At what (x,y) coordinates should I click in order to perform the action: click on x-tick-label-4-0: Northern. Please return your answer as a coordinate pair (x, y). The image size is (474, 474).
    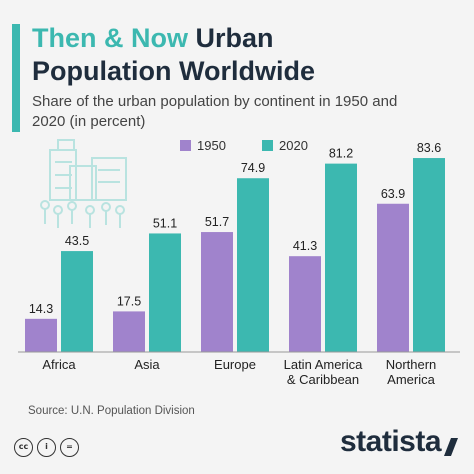
    Looking at the image, I should click on (411, 364).